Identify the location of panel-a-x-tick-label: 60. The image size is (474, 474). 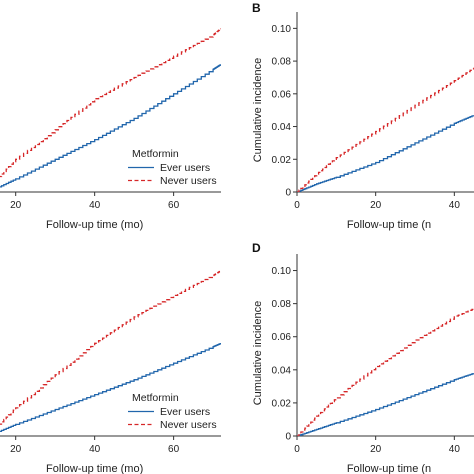
(174, 205).